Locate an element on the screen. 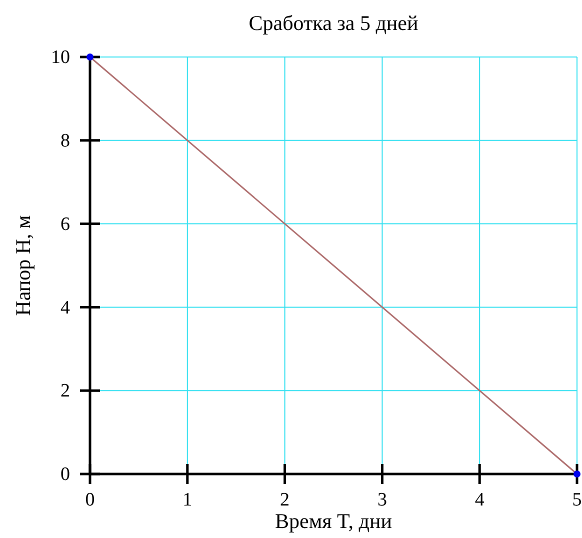 This screenshot has height=538, width=582. y-tick-label: 0 is located at coordinates (65, 475).